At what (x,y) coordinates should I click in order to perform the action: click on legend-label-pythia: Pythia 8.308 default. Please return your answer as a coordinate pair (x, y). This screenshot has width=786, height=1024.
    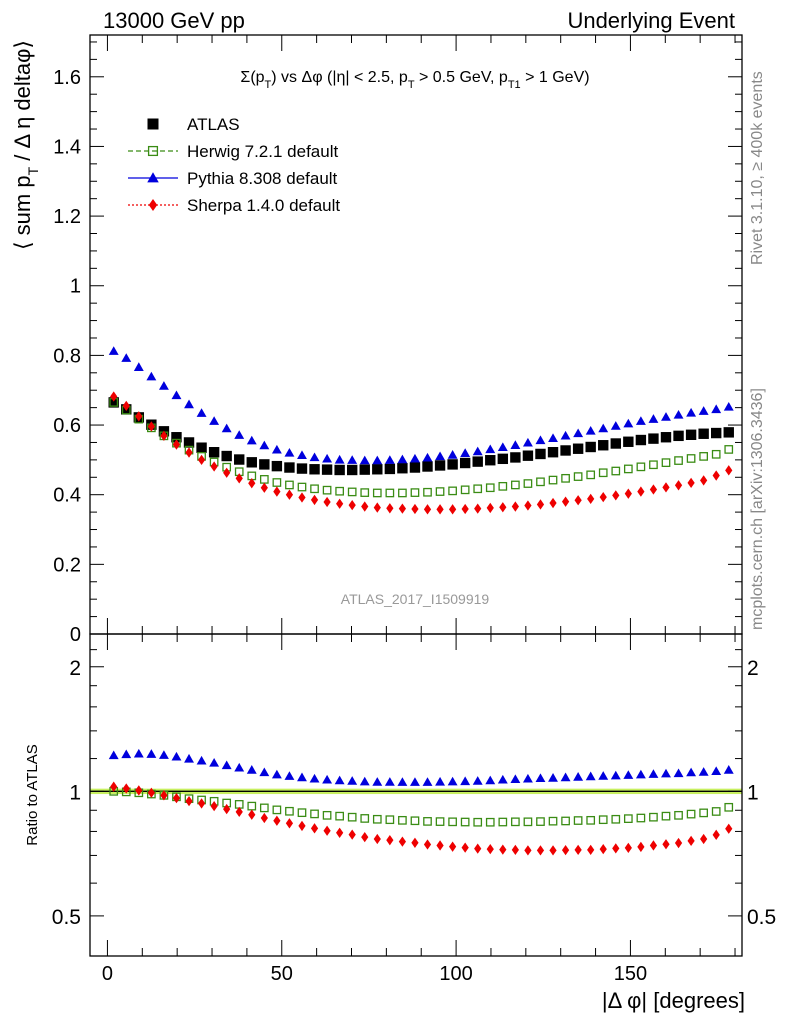
    Looking at the image, I should click on (262, 178).